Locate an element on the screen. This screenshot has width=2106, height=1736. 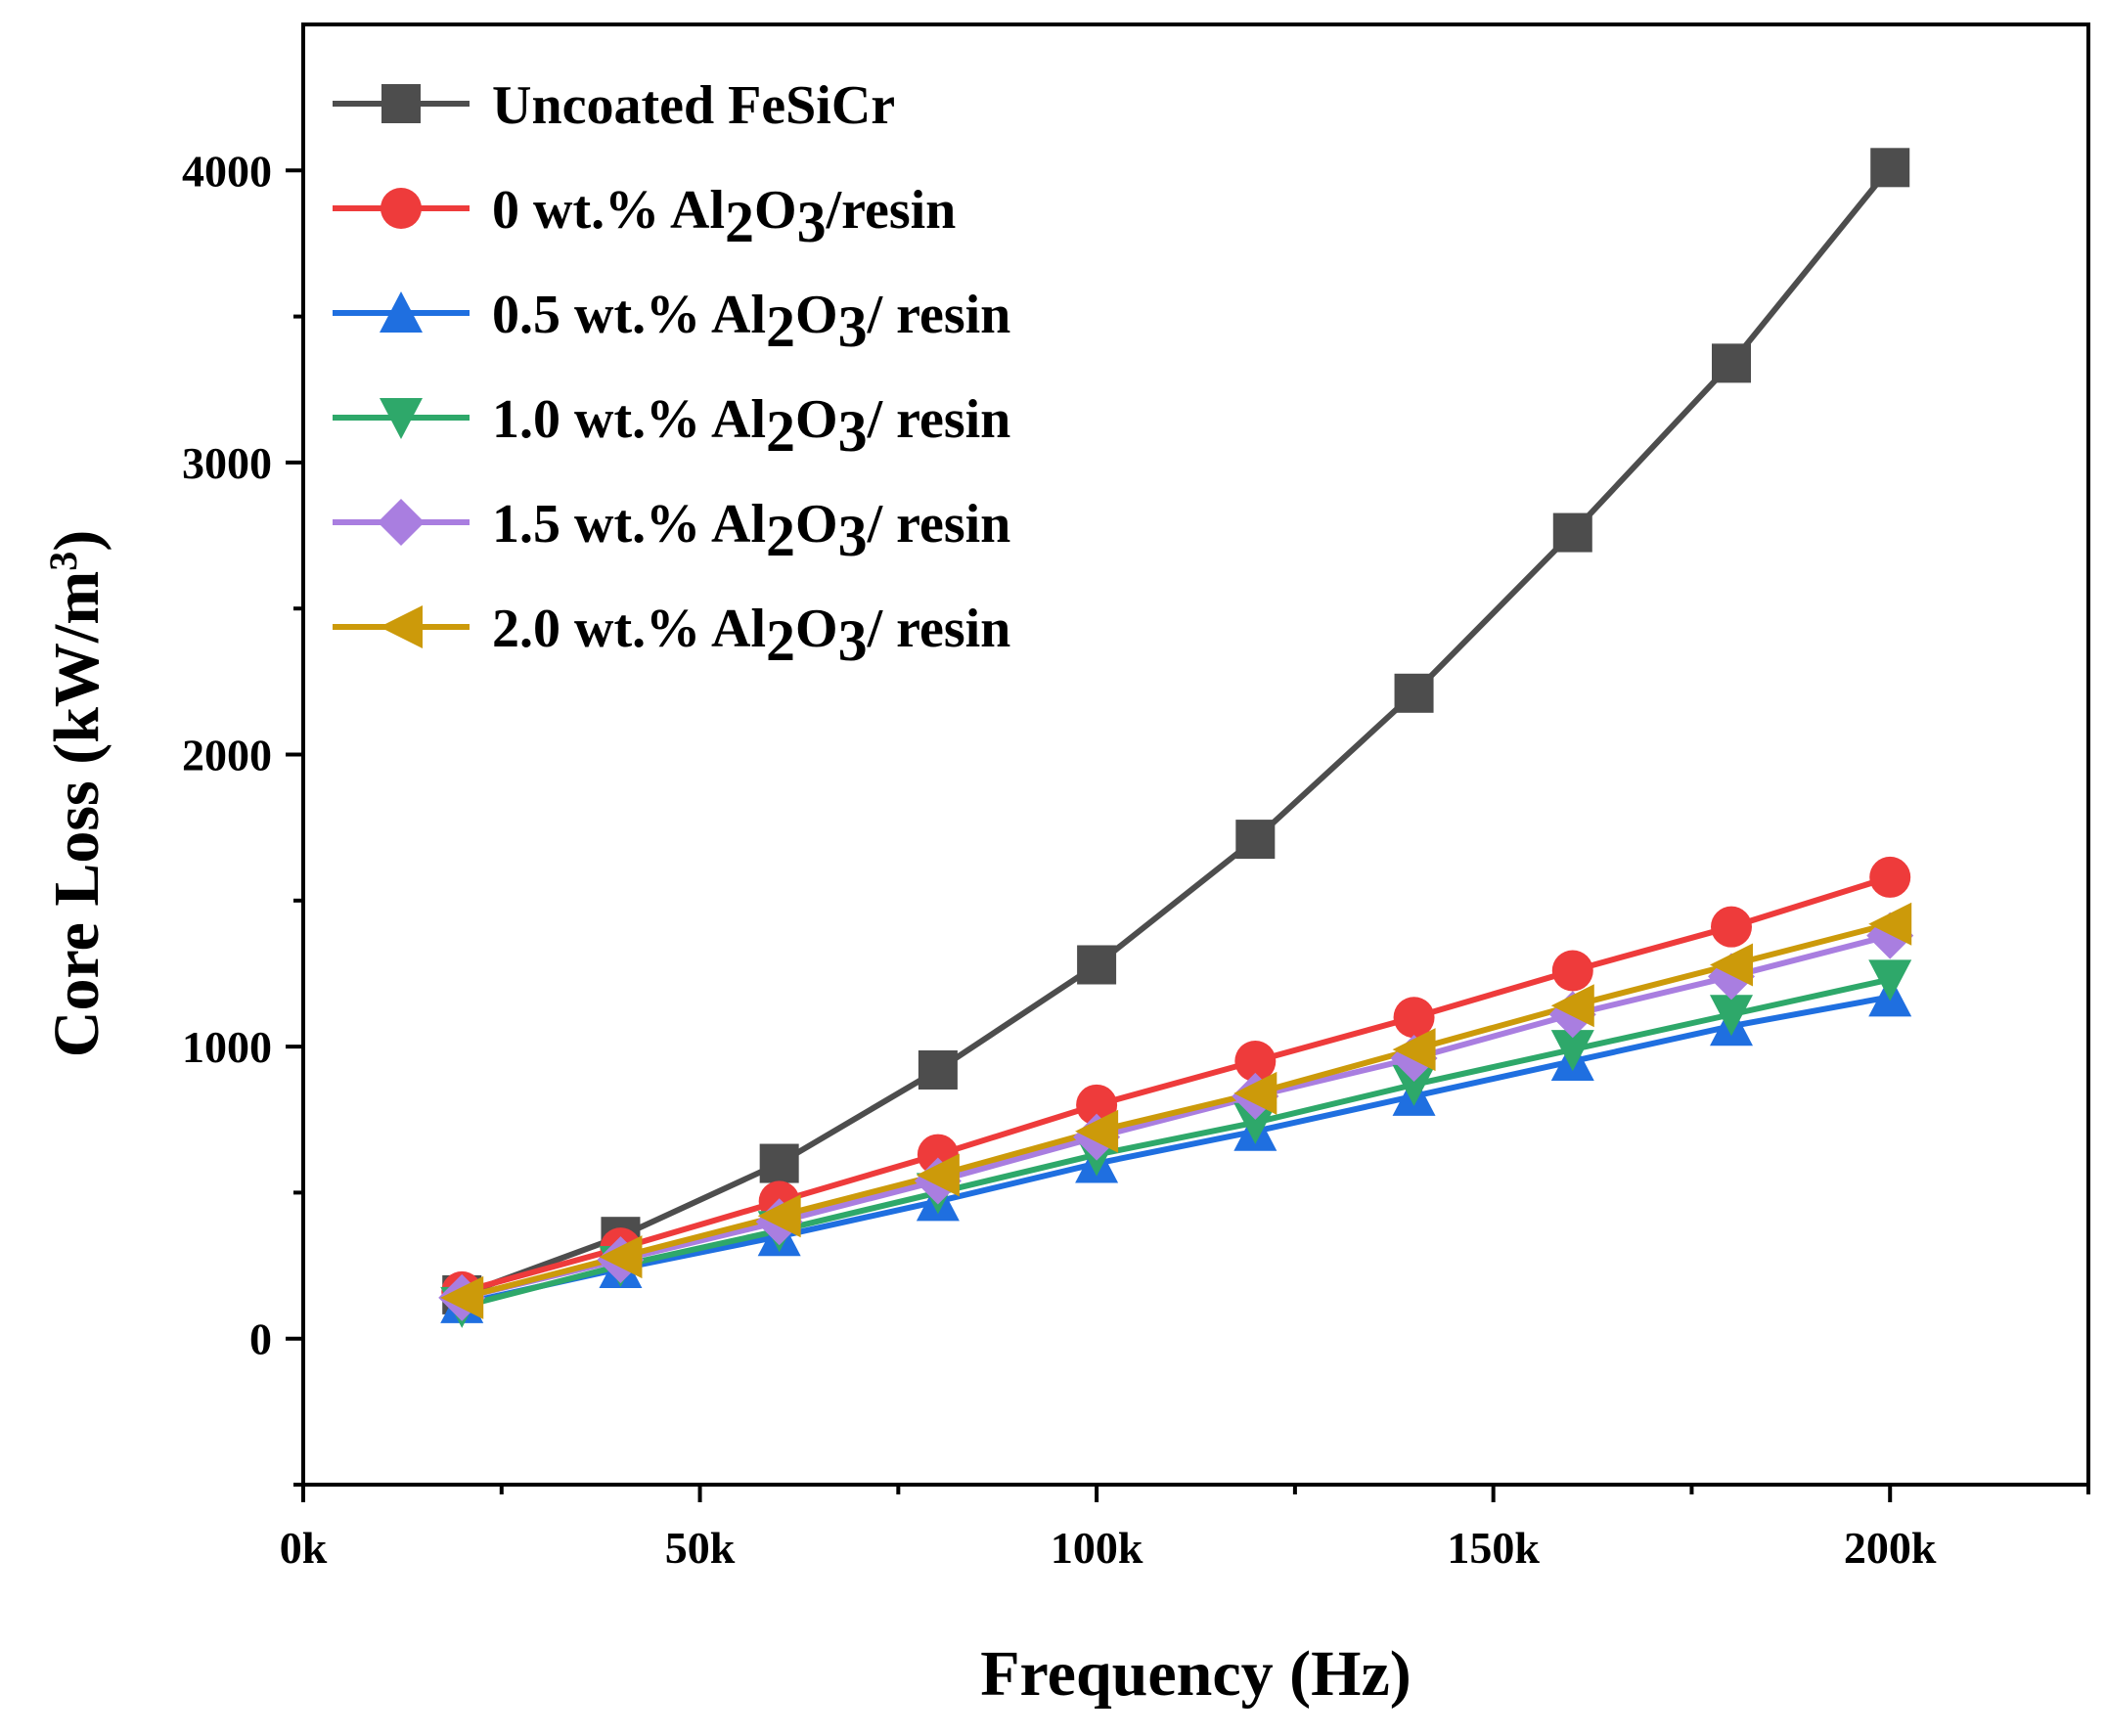
y-tick-label: 0 is located at coordinates (260, 1339).